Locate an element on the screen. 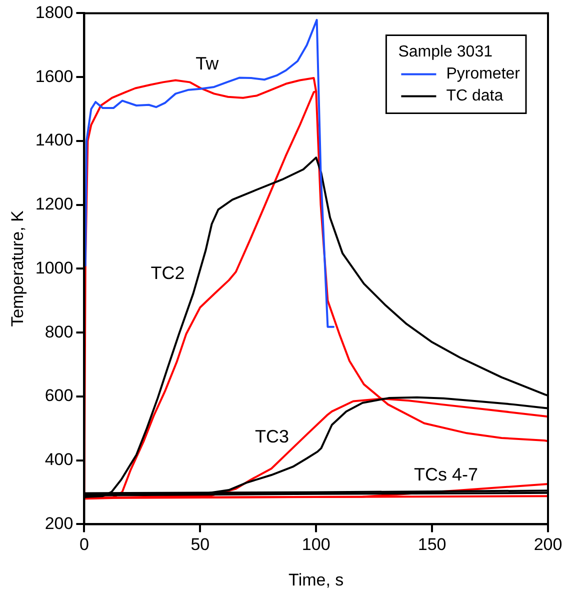 This screenshot has width=568, height=599. annotation: TC2 is located at coordinates (167, 272).